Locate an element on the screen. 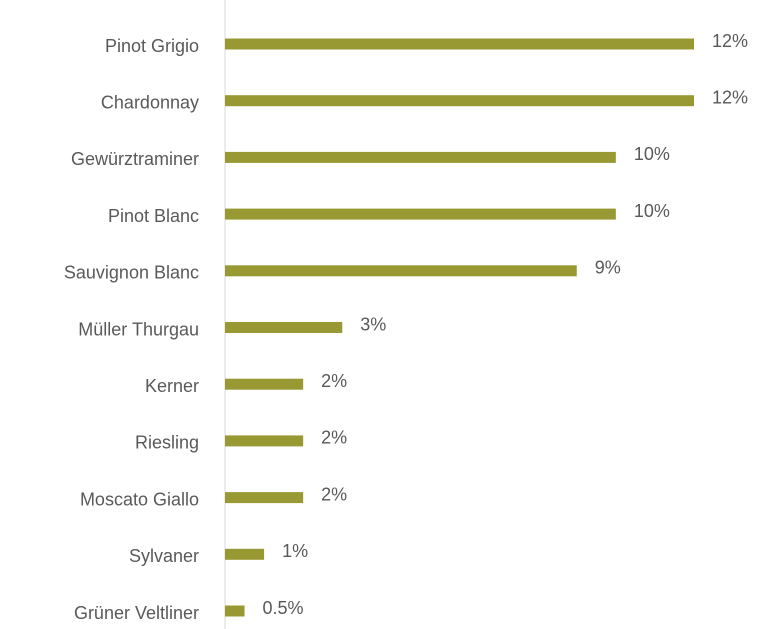 The width and height of the screenshot is (776, 629). category-label: Kerner is located at coordinates (172, 386).